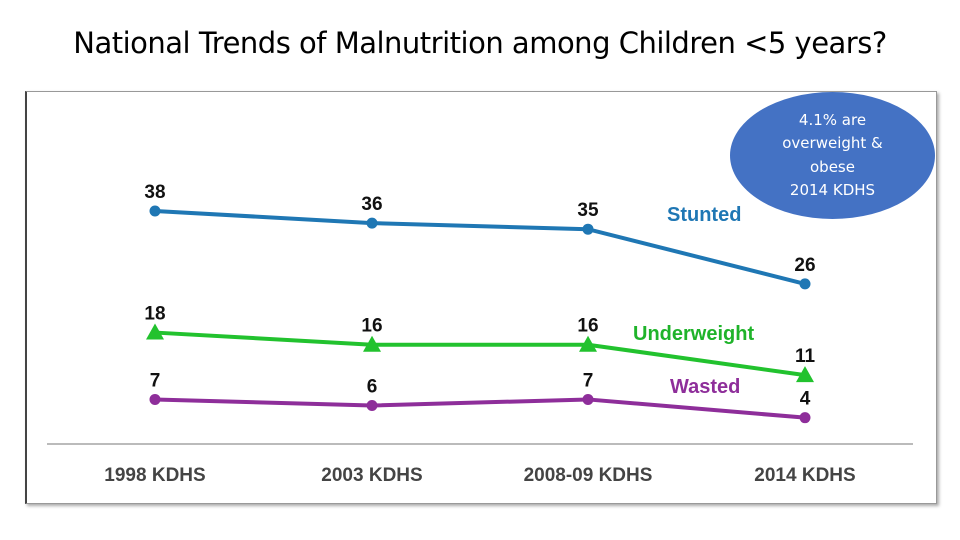 The image size is (960, 540). Describe the element at coordinates (154, 475) in the screenshot. I see `x-tick-label: 1998 KDHS` at that location.